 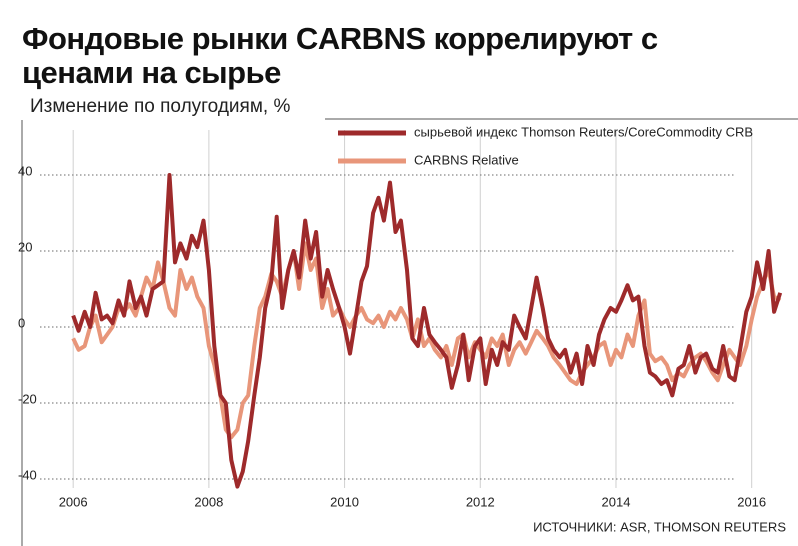 I want to click on x-tick-label: 2014, so click(x=616, y=501).